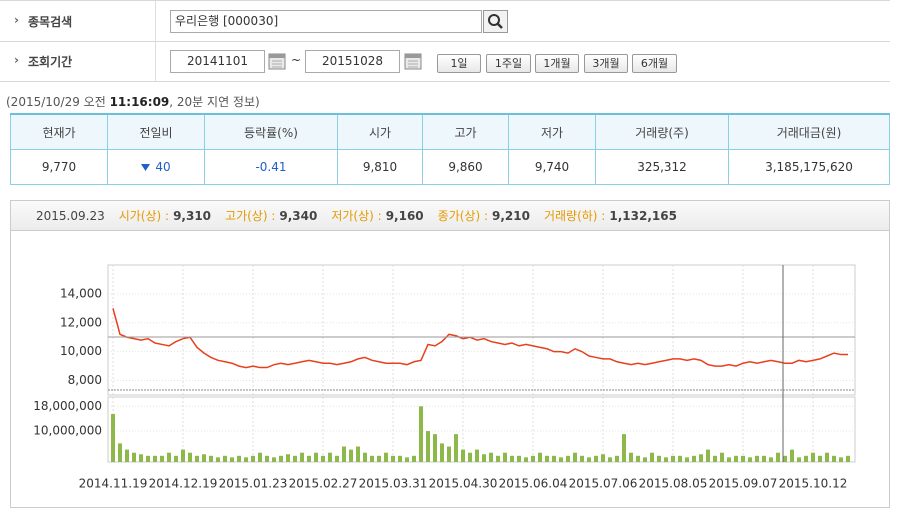  What do you see at coordinates (253, 484) in the screenshot?
I see `x-tick-label: 2015.01.23` at bounding box center [253, 484].